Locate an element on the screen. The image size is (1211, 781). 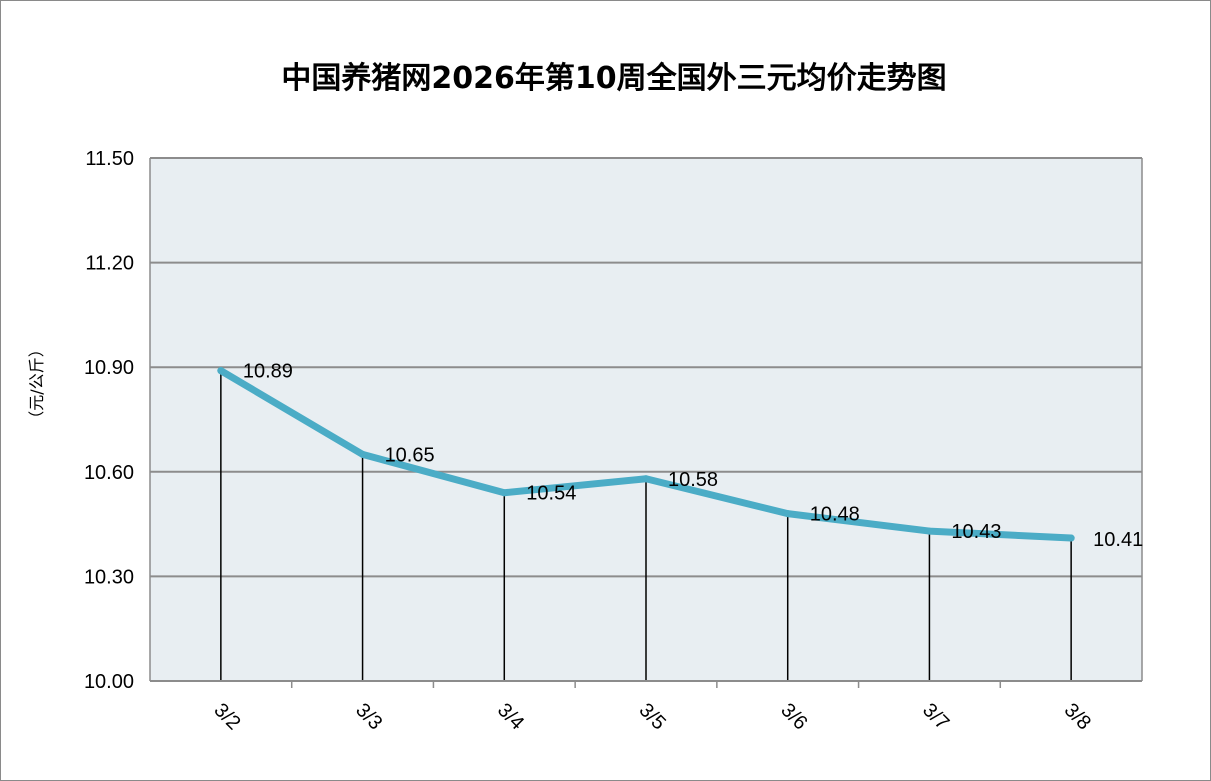
x-tick-label: 3/2 is located at coordinates (226, 716).